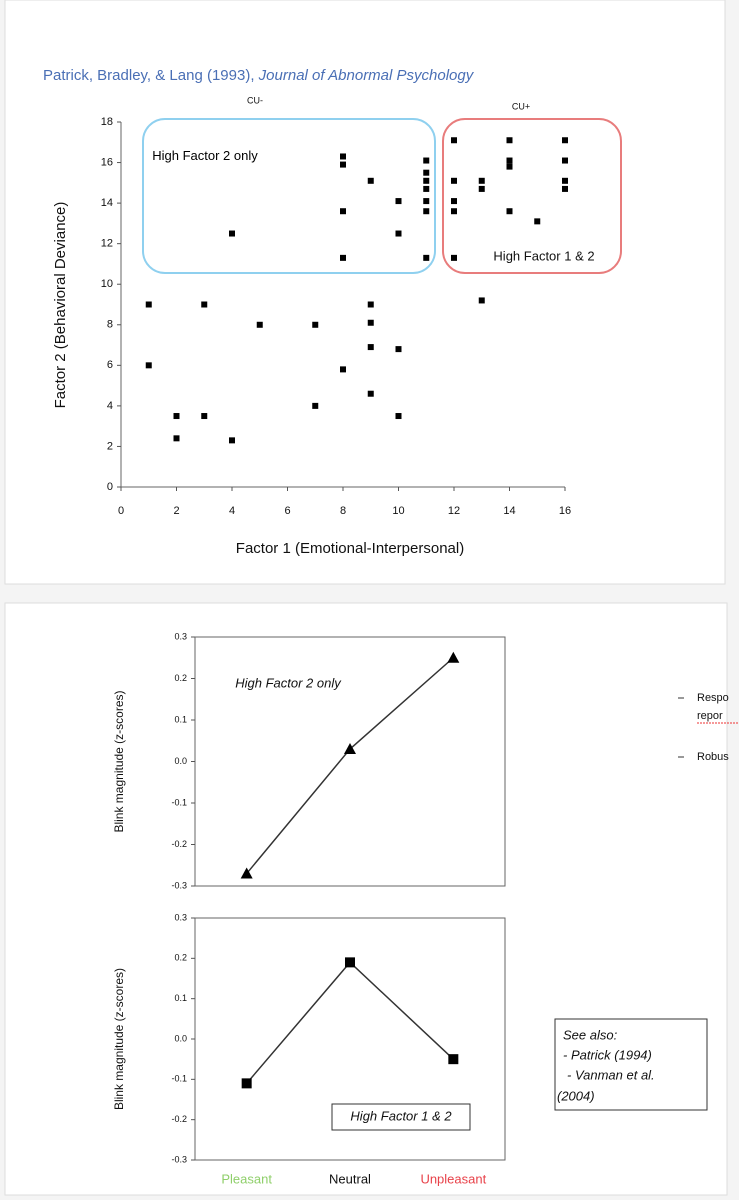 This screenshot has width=739, height=1200. Describe the element at coordinates (710, 716) in the screenshot. I see `side-note: repor` at that location.